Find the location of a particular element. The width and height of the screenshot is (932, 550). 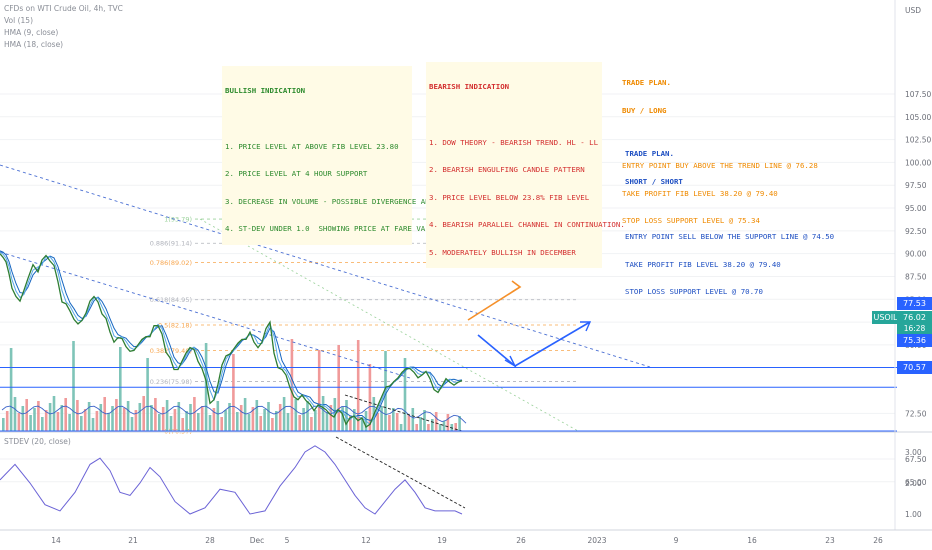

bearish-line-2: 2. BEARISH ENGULFING CANDLE PATTERN is located at coordinates (507, 170).